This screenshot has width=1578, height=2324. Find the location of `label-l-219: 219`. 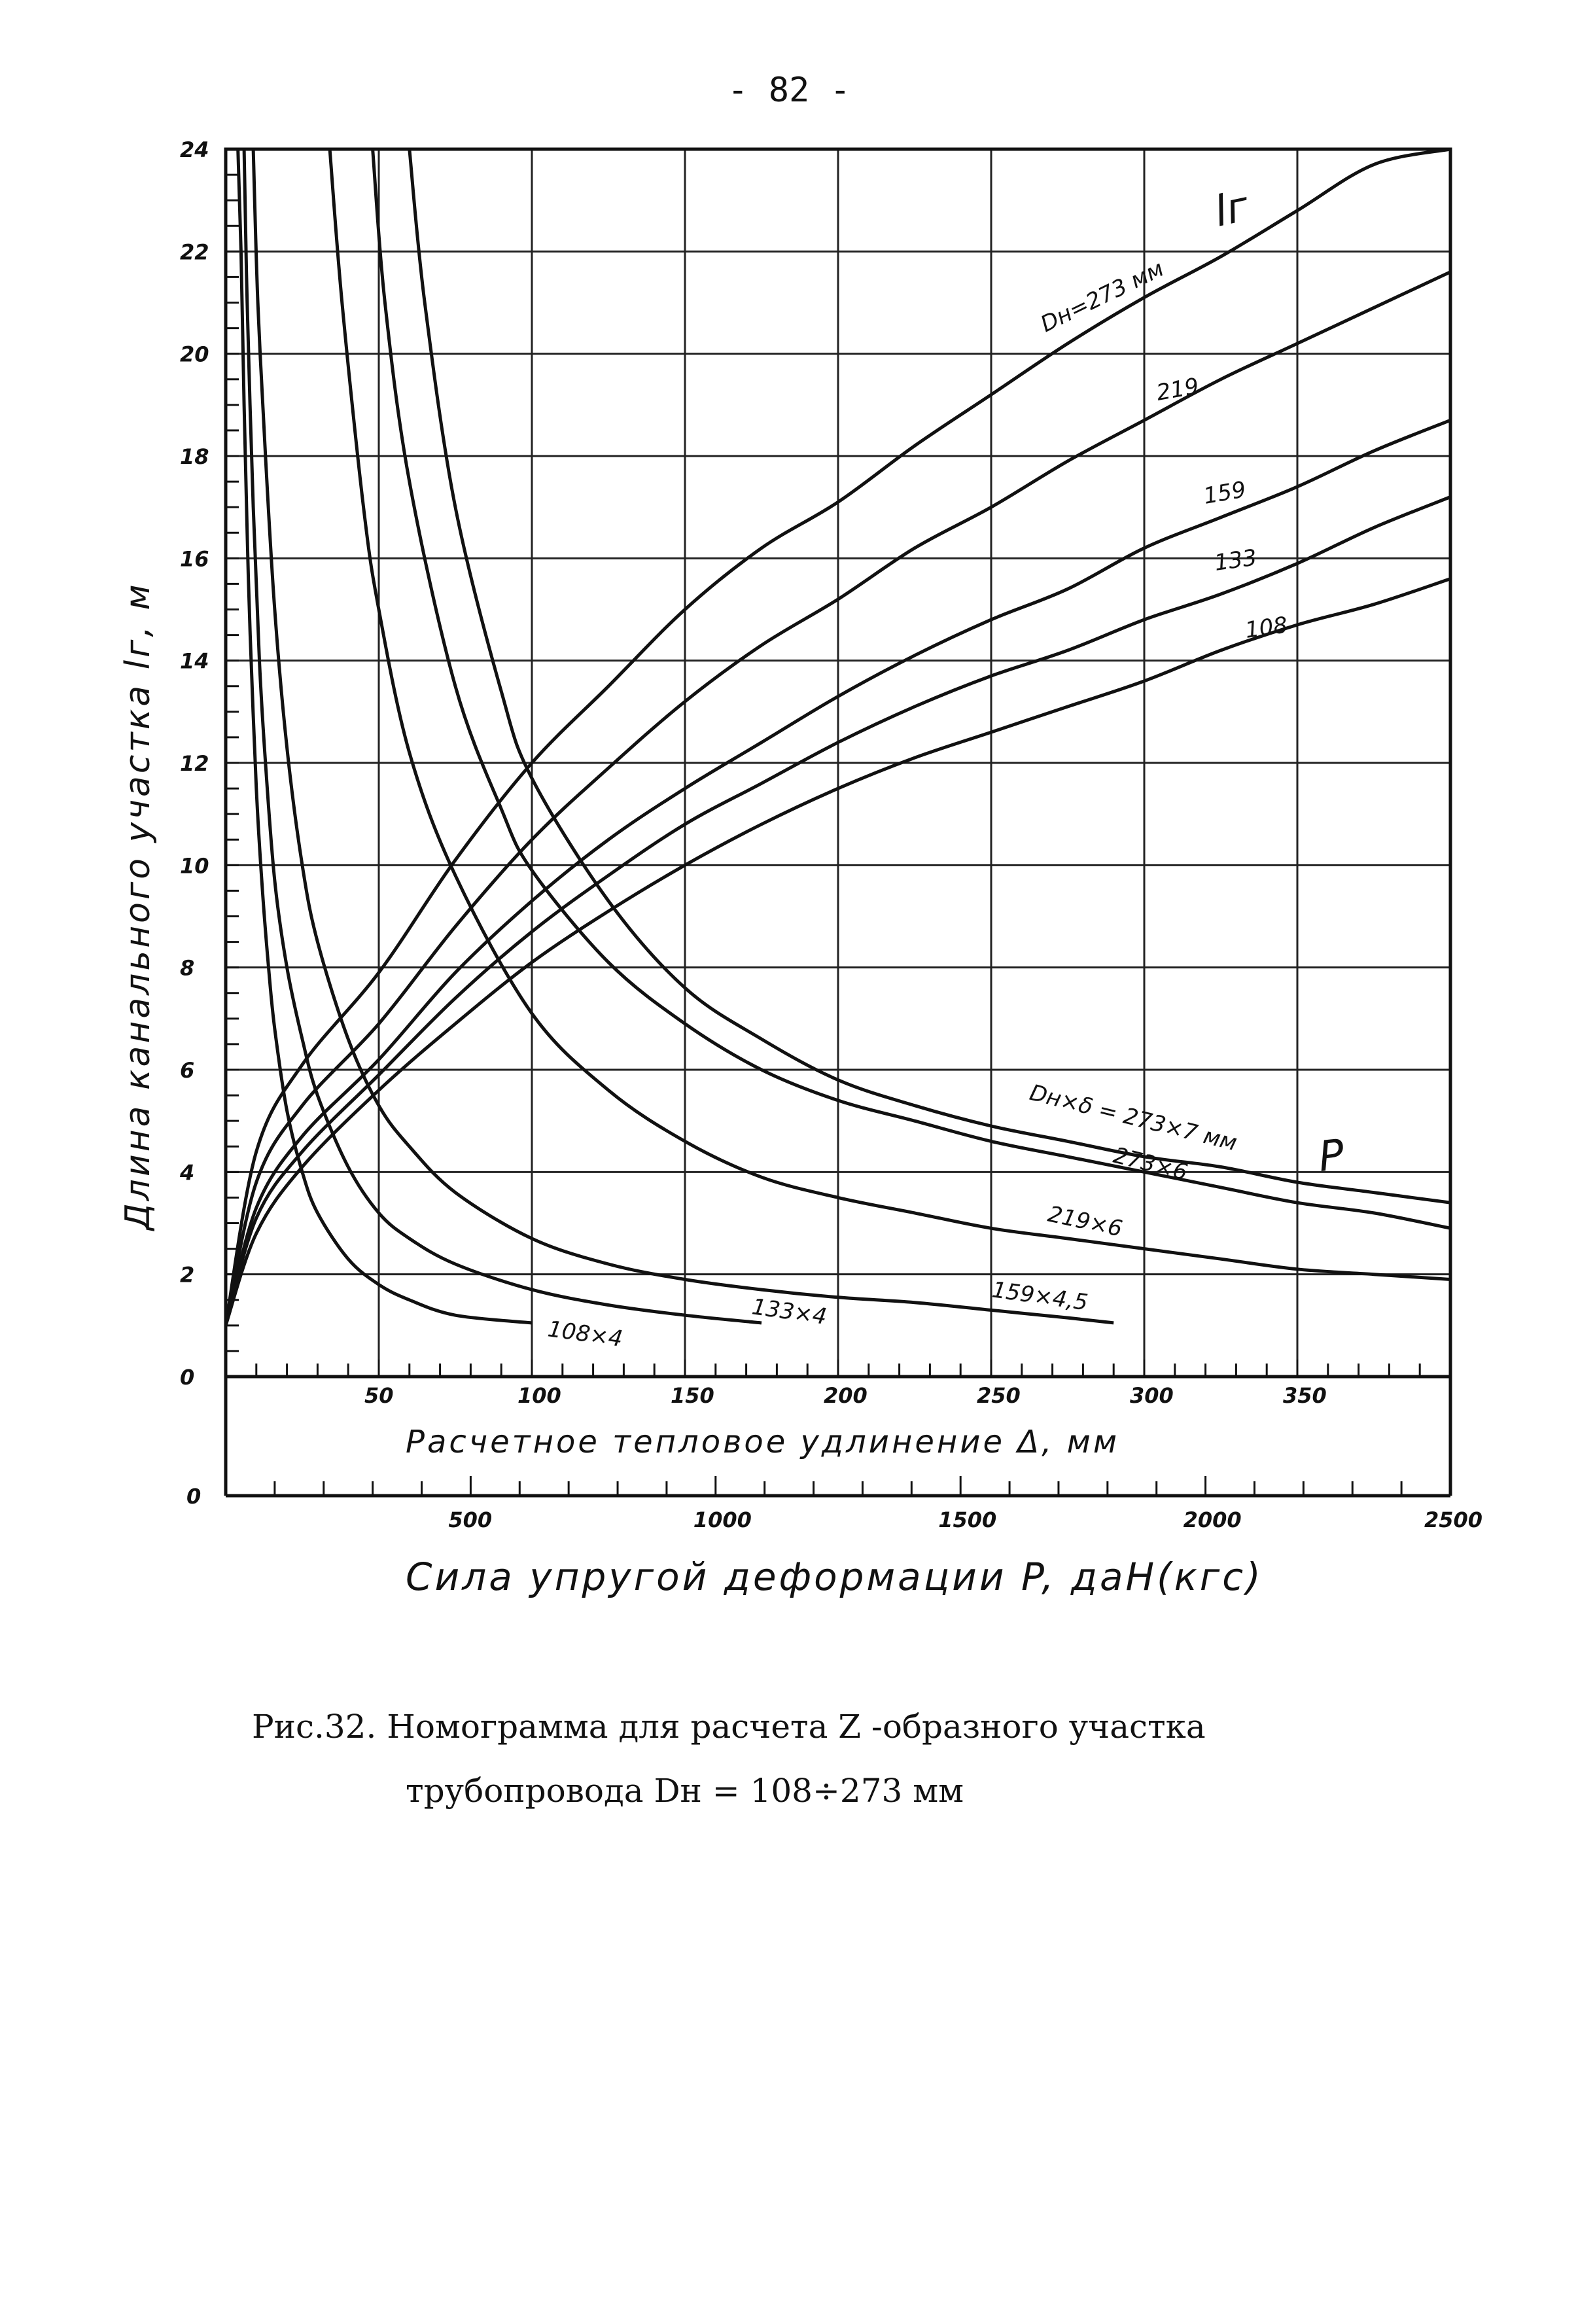

label-l-219: 219 is located at coordinates (1178, 390).